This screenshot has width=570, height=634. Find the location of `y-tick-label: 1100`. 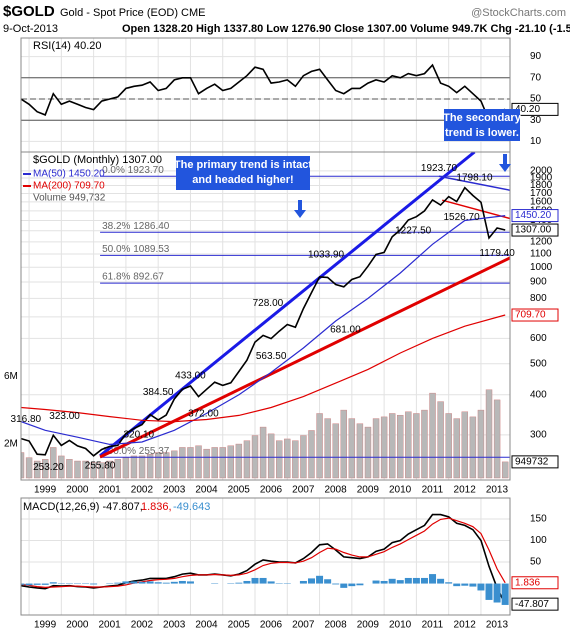

y-tick-label: 1100 is located at coordinates (541, 254).